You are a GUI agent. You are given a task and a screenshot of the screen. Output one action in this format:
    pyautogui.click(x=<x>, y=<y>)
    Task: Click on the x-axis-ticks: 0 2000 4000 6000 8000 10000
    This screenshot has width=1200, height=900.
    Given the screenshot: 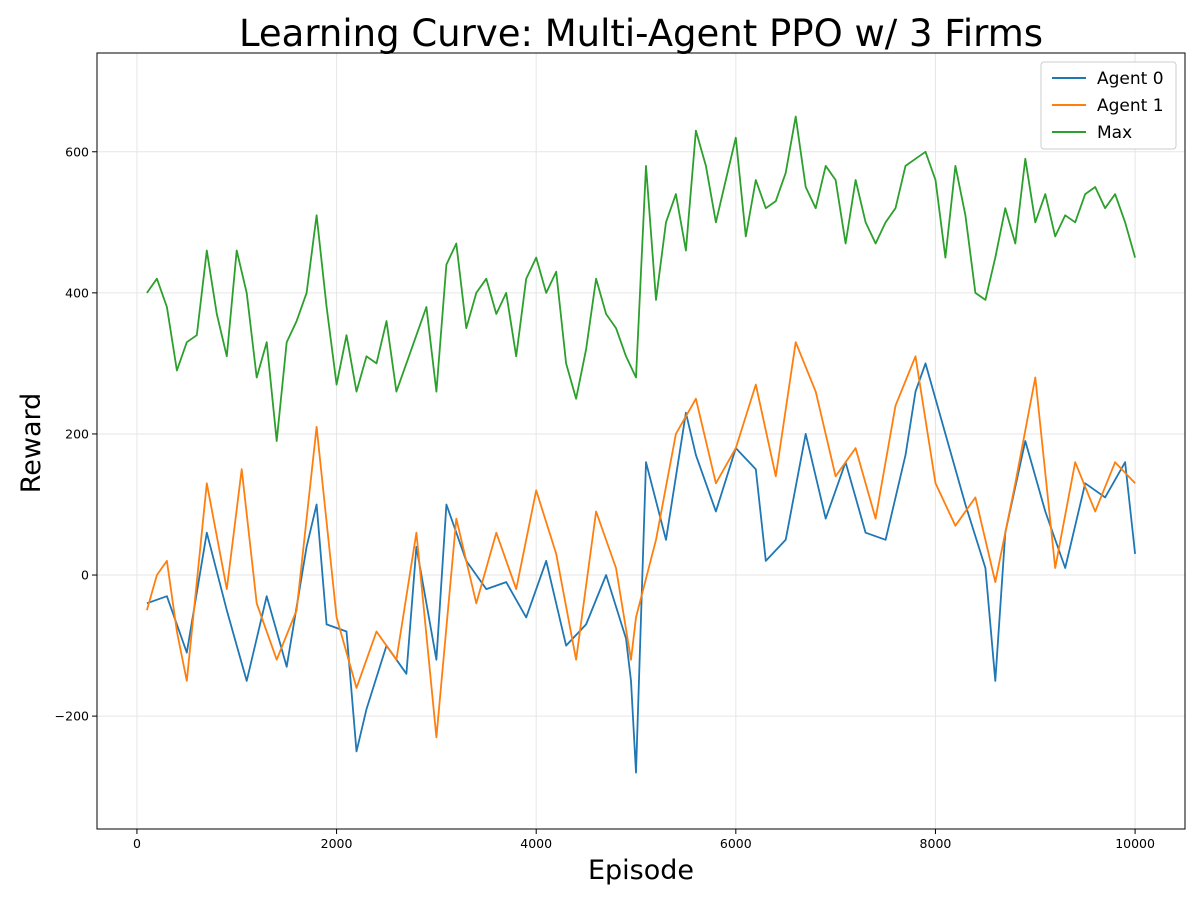 What is the action you would take?
    pyautogui.click(x=644, y=840)
    